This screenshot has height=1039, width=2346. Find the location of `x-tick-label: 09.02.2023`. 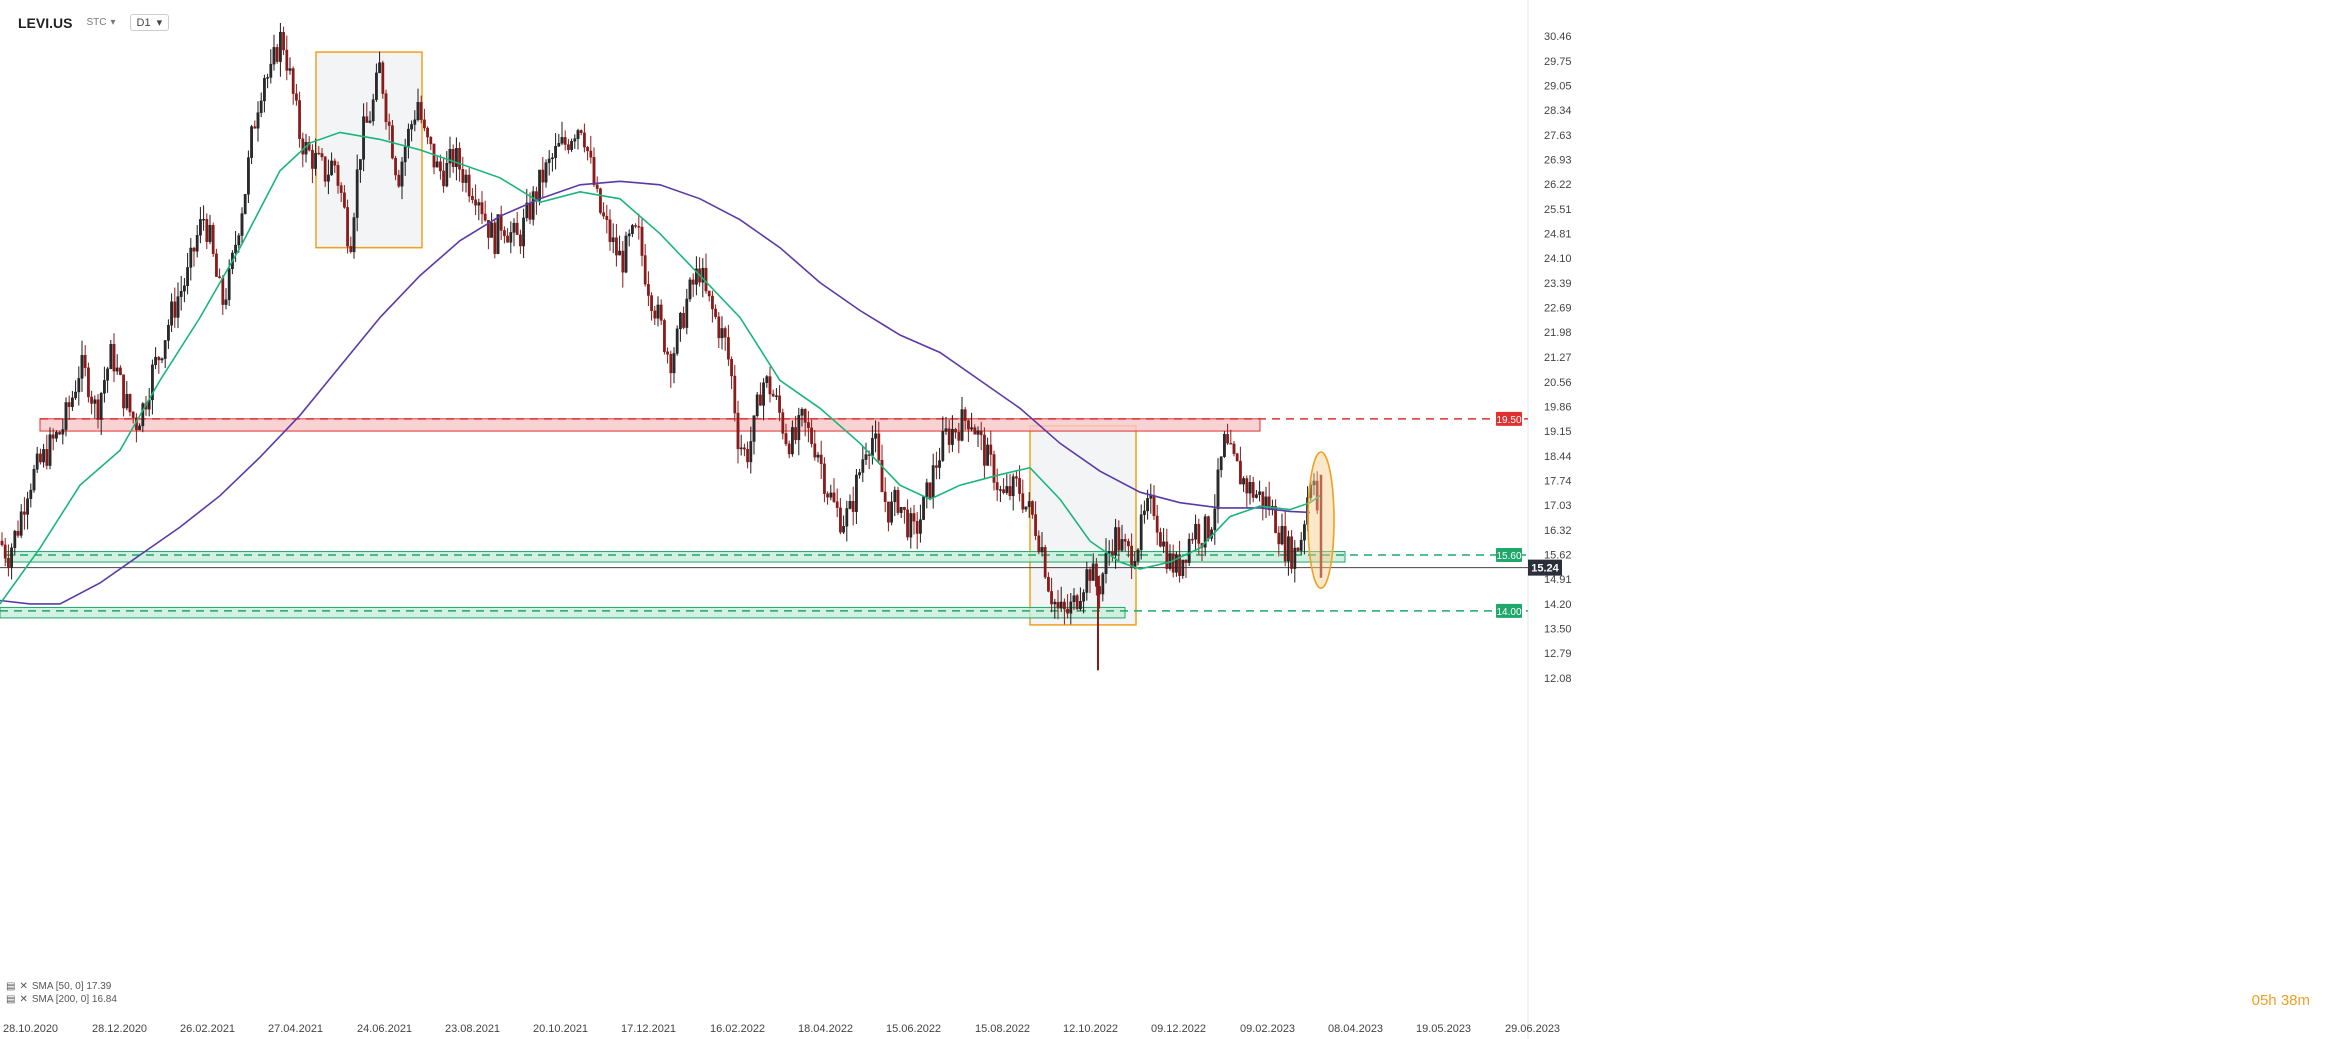

x-tick-label: 09.02.2023 is located at coordinates (1267, 1029).